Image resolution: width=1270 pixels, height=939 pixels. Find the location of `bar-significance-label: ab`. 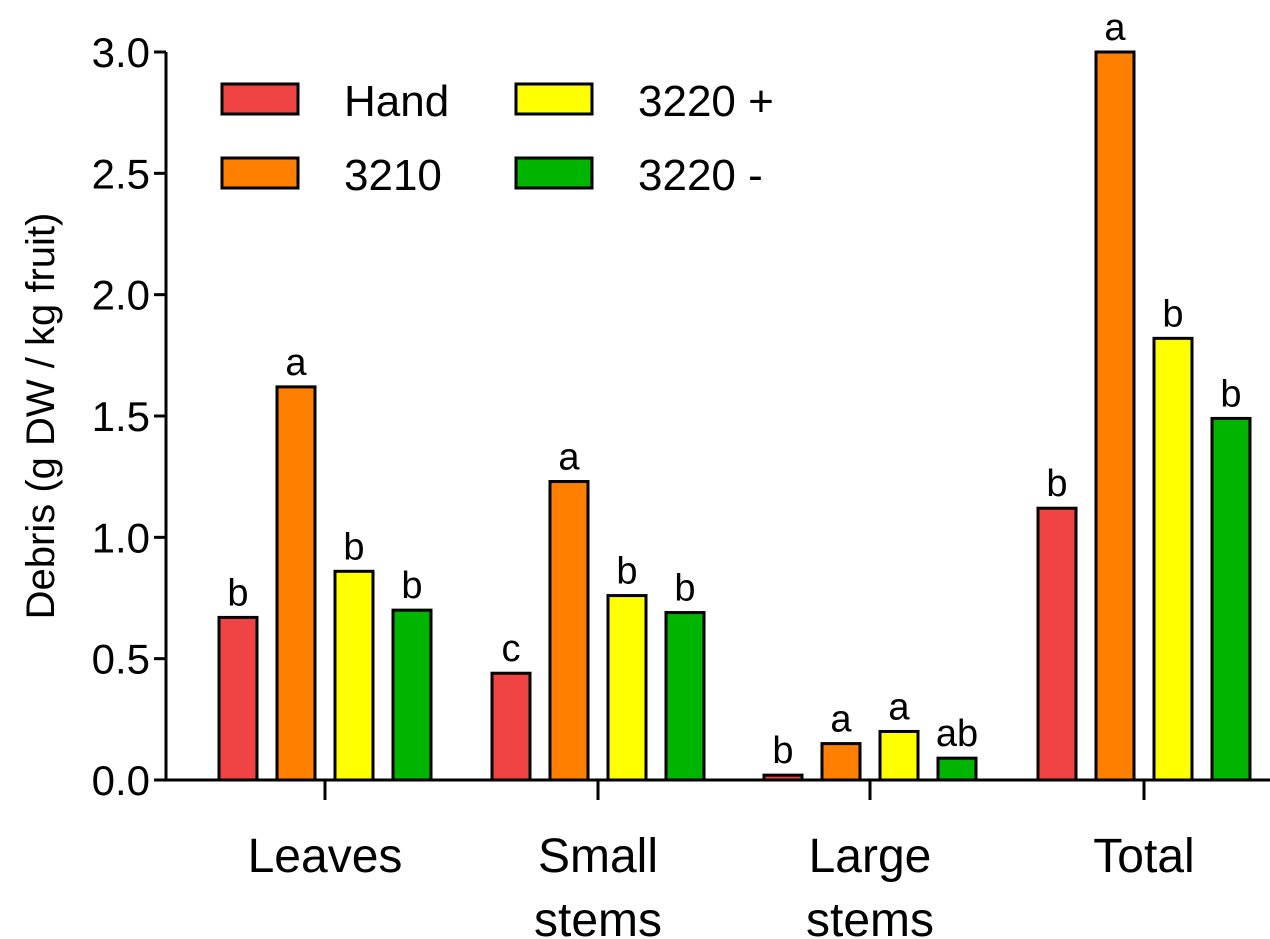

bar-significance-label: ab is located at coordinates (957, 734).